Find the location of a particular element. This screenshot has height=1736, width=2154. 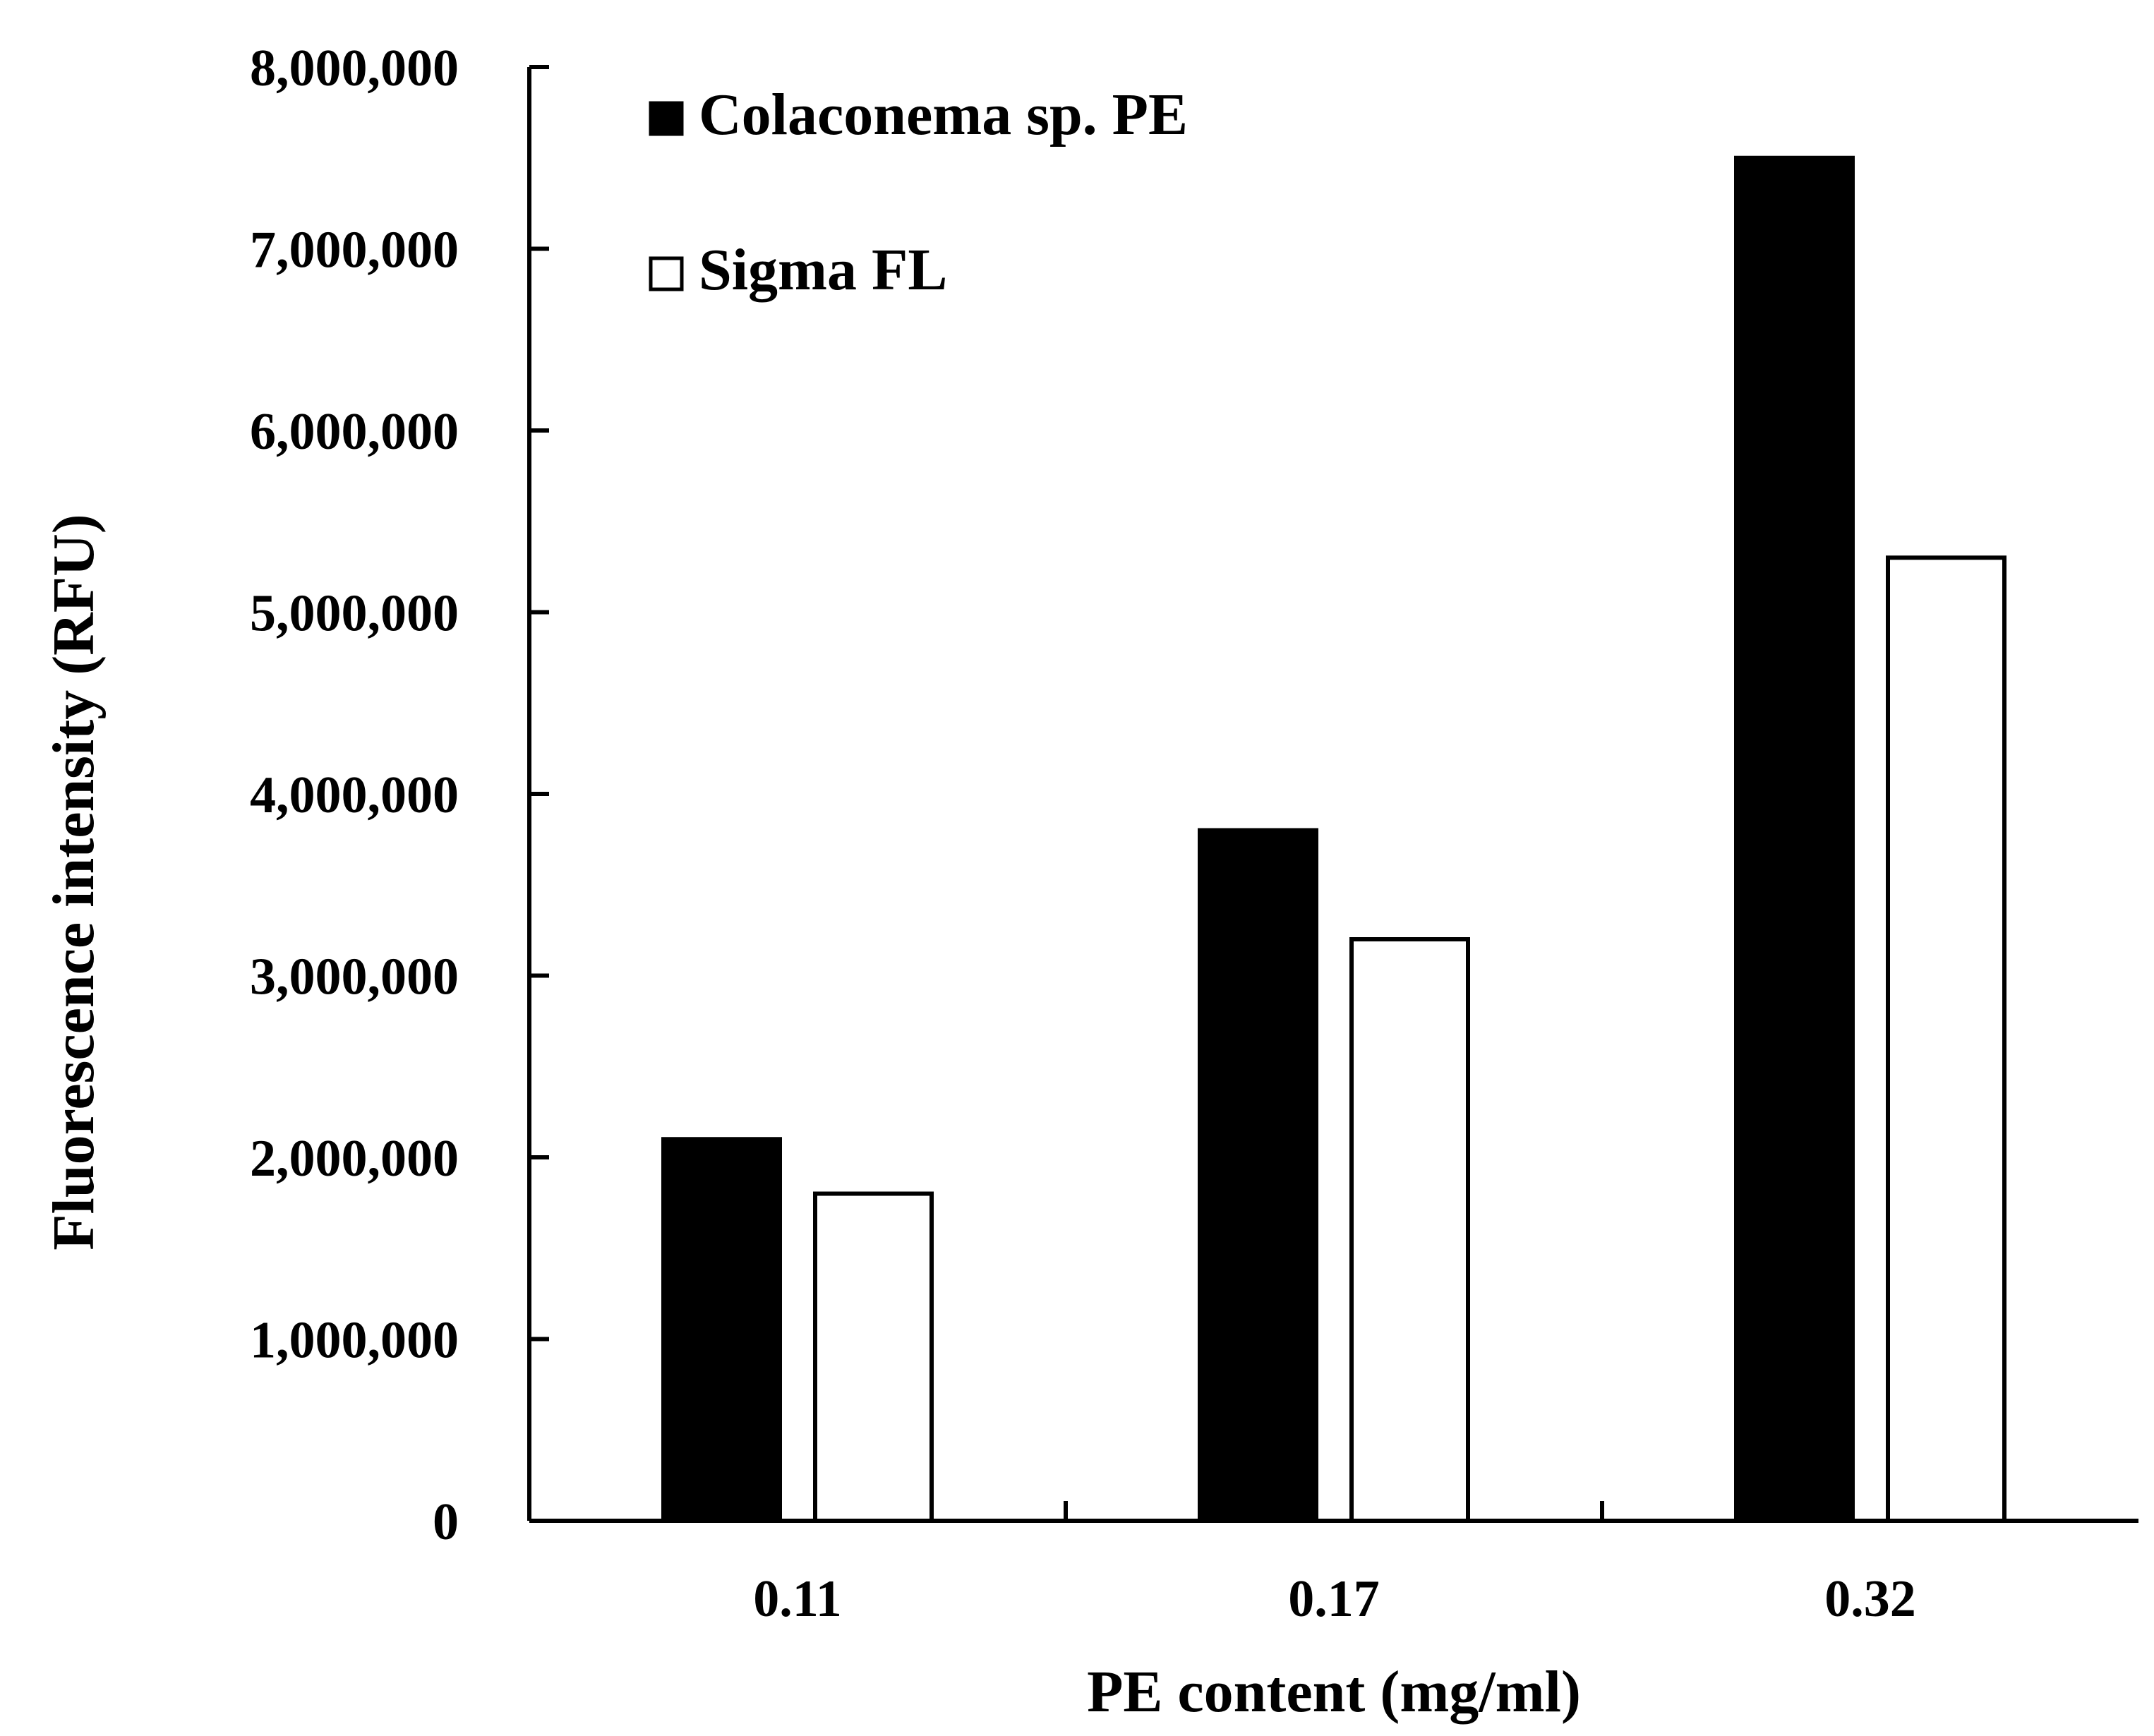

bar-sigma-0.17 is located at coordinates (1409, 1230).